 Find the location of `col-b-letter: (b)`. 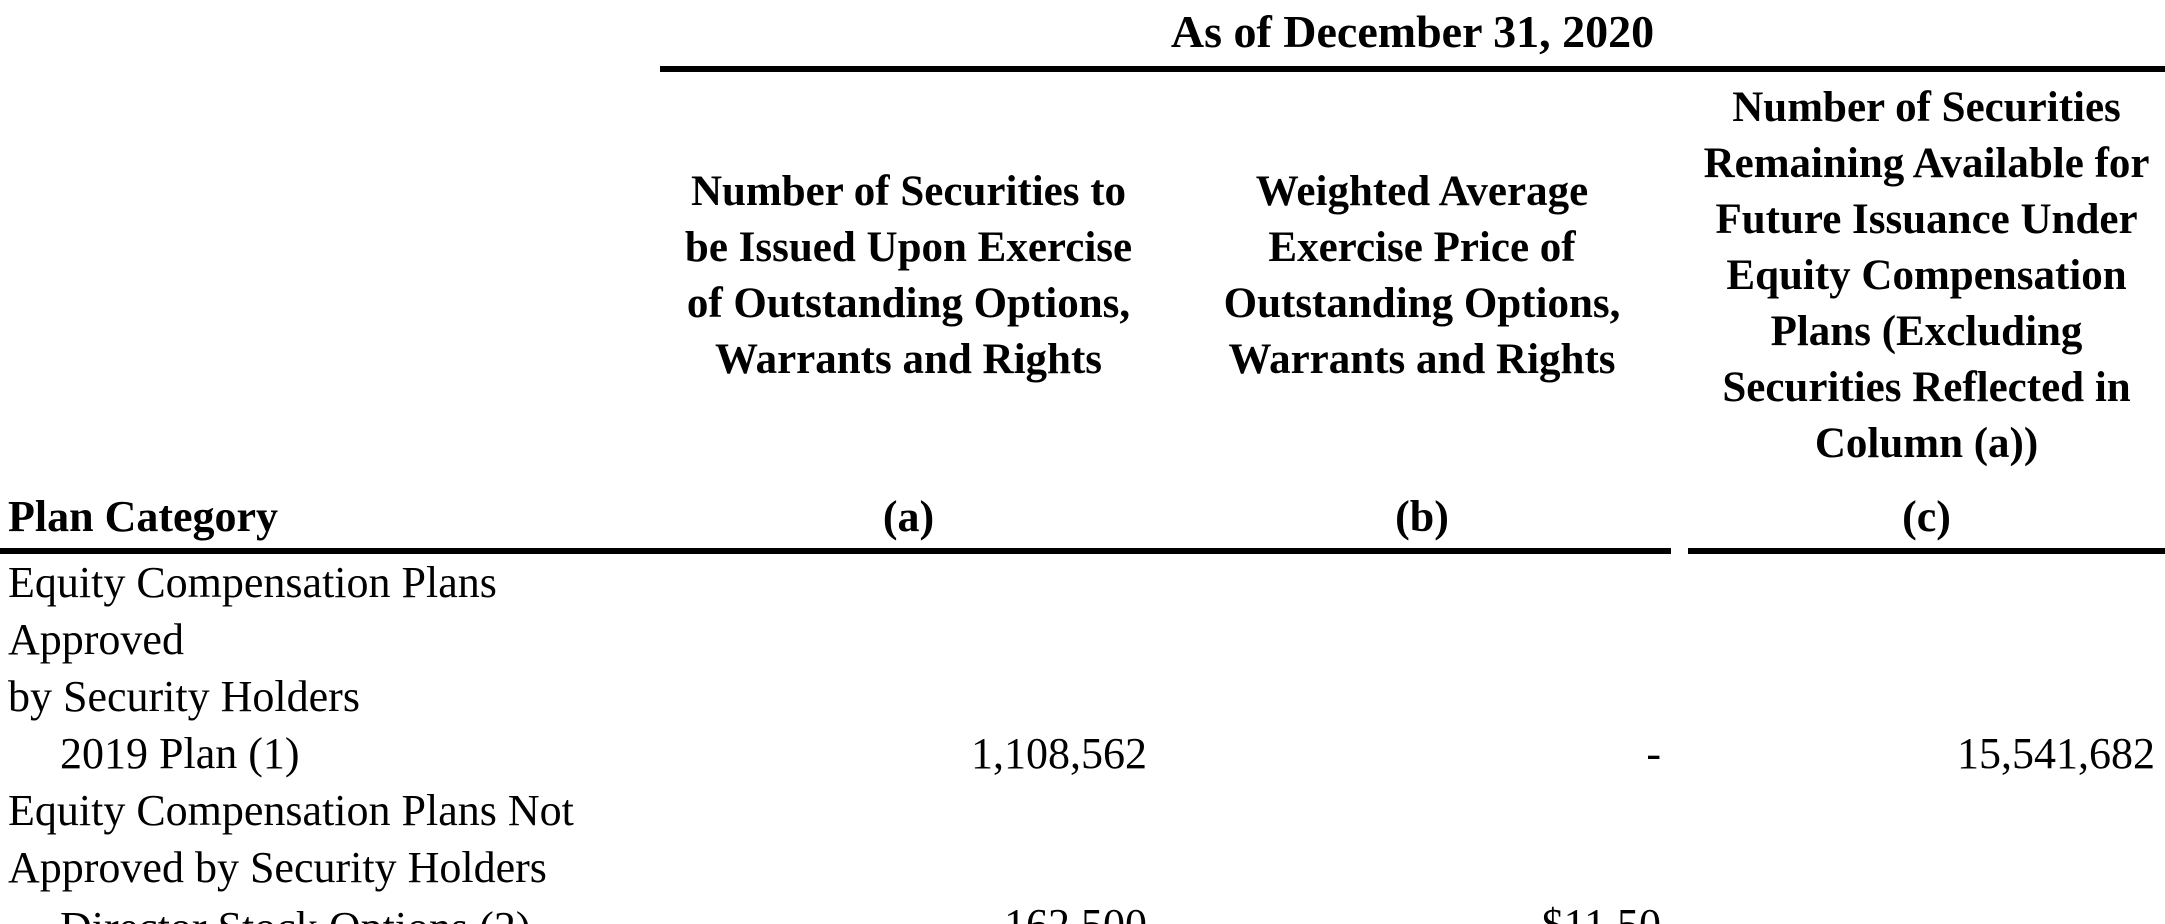

col-b-letter: (b) is located at coordinates (1422, 520).